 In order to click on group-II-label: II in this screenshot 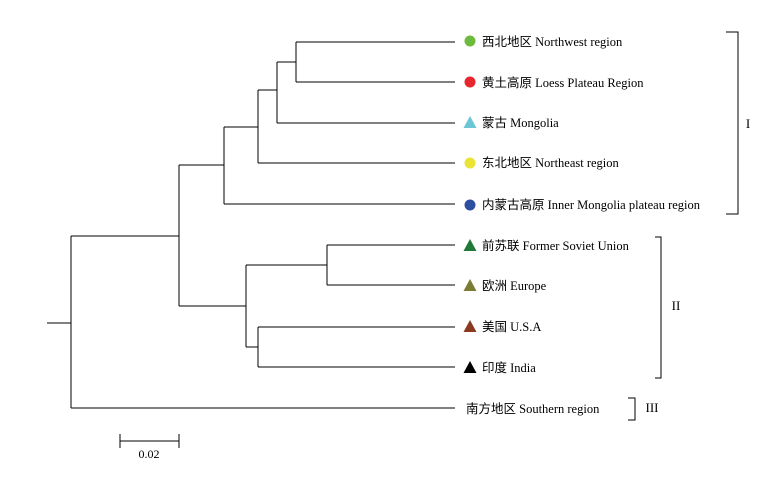, I will do `click(676, 305)`.